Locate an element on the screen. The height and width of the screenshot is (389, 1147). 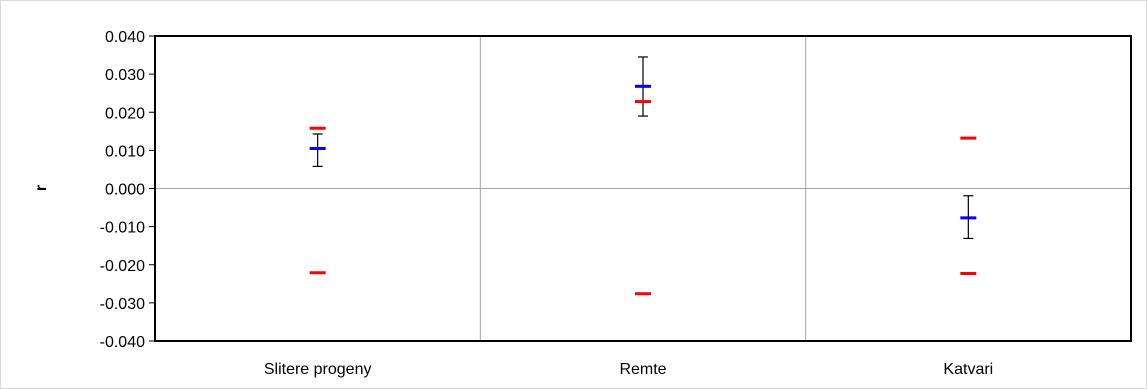
category-labels: Slitere progeny Remte Katvari is located at coordinates (628, 369).